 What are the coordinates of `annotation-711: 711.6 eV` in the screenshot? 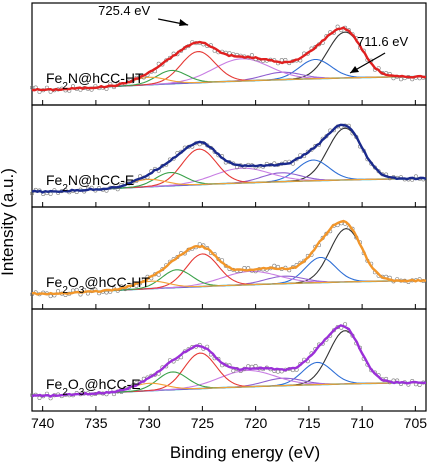 It's located at (382, 41).